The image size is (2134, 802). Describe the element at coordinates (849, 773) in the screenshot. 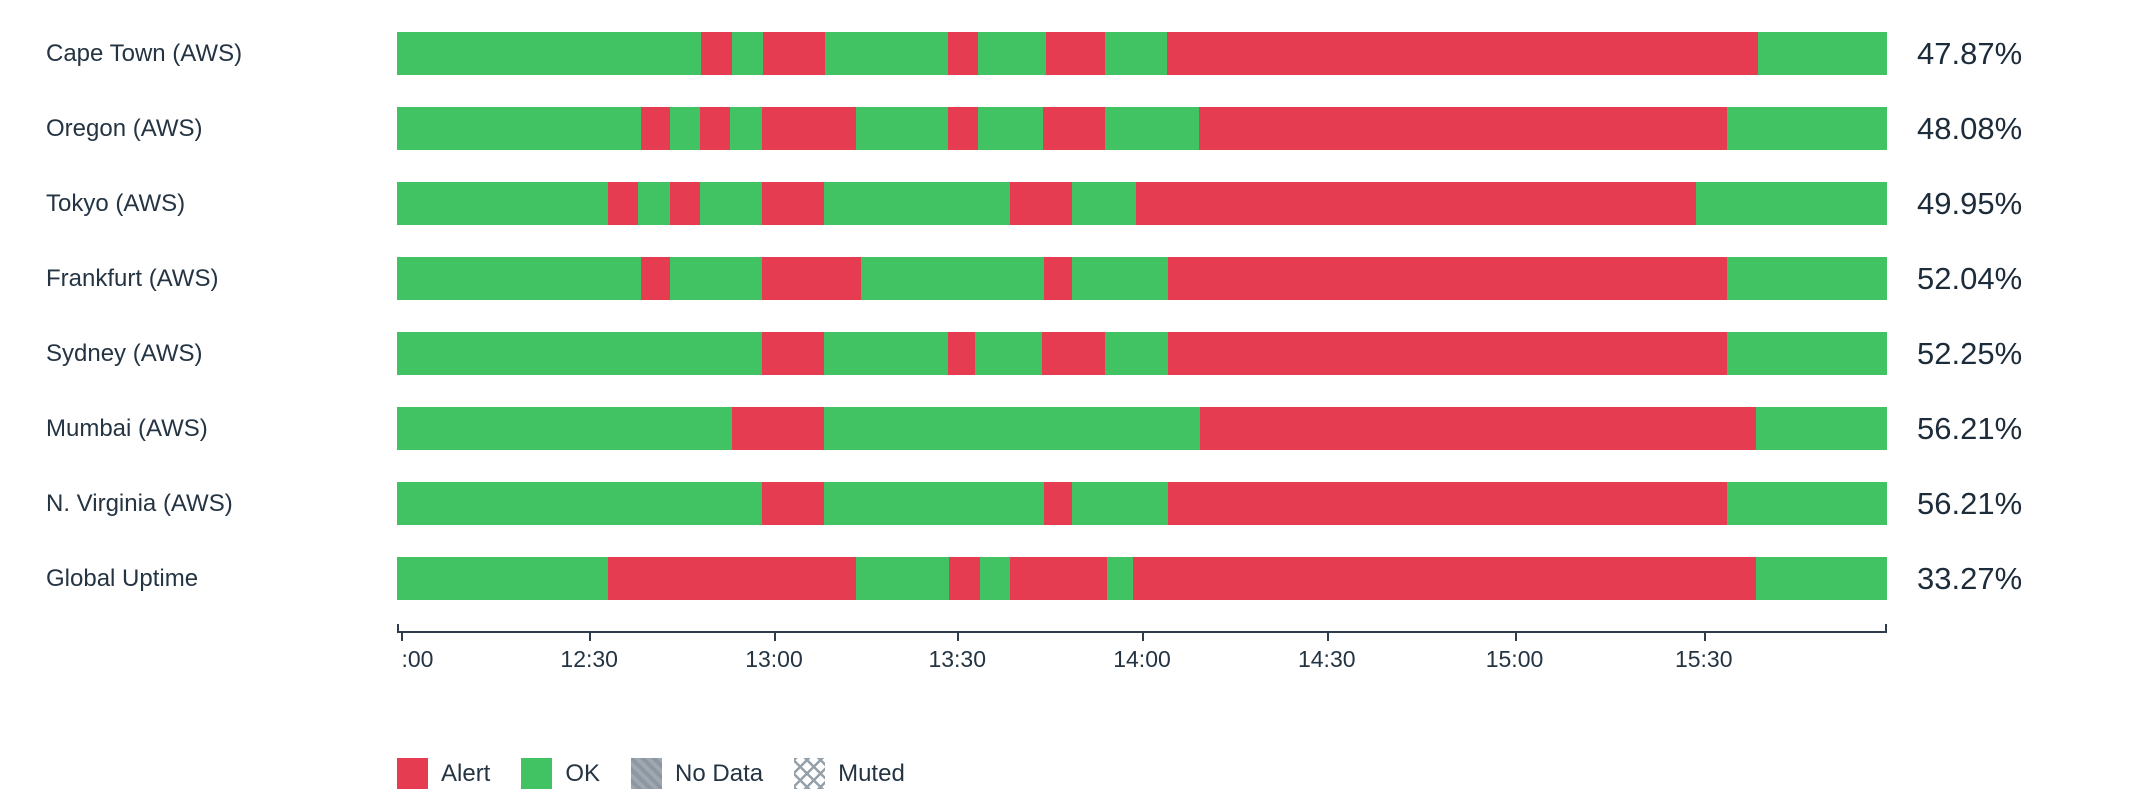

I see `legend-item-muted: Muted` at that location.